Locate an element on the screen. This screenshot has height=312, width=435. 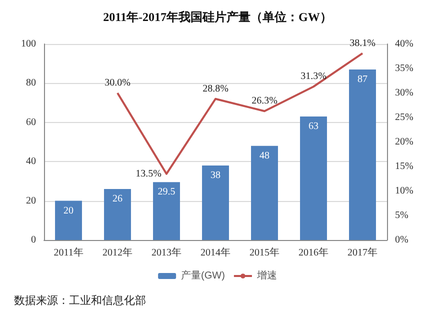
y2-tick-label: 10% is located at coordinates (404, 191).